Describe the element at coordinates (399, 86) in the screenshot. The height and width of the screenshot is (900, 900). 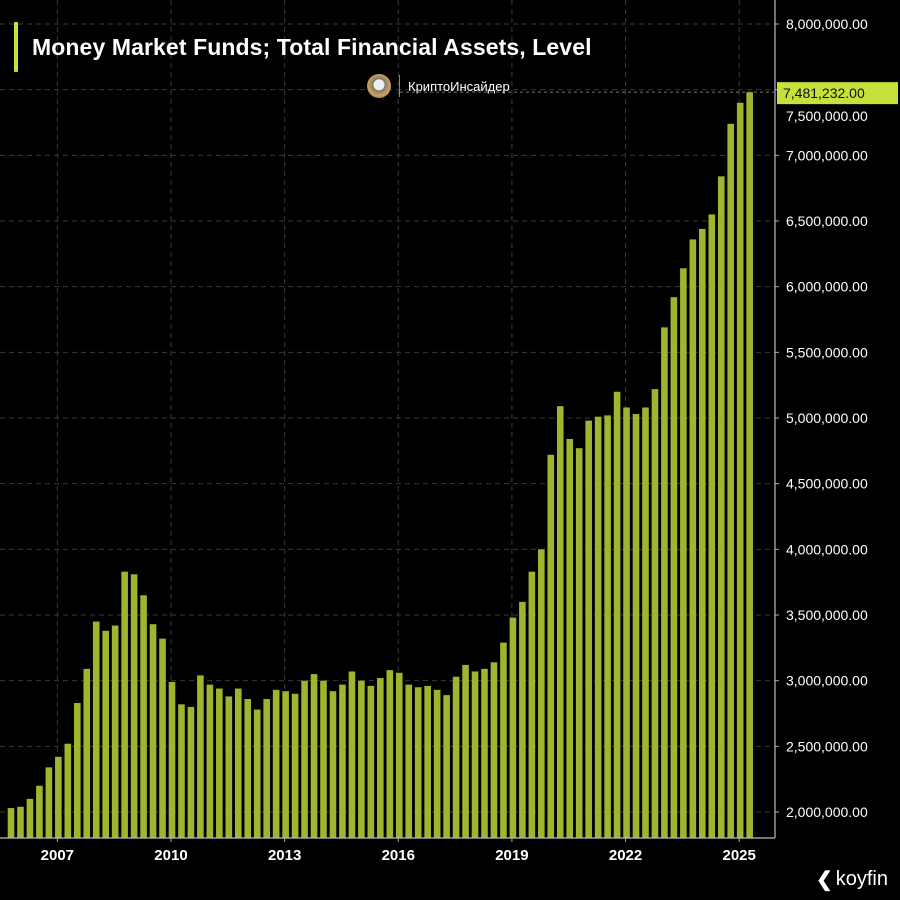
I see `watermark-divider` at that location.